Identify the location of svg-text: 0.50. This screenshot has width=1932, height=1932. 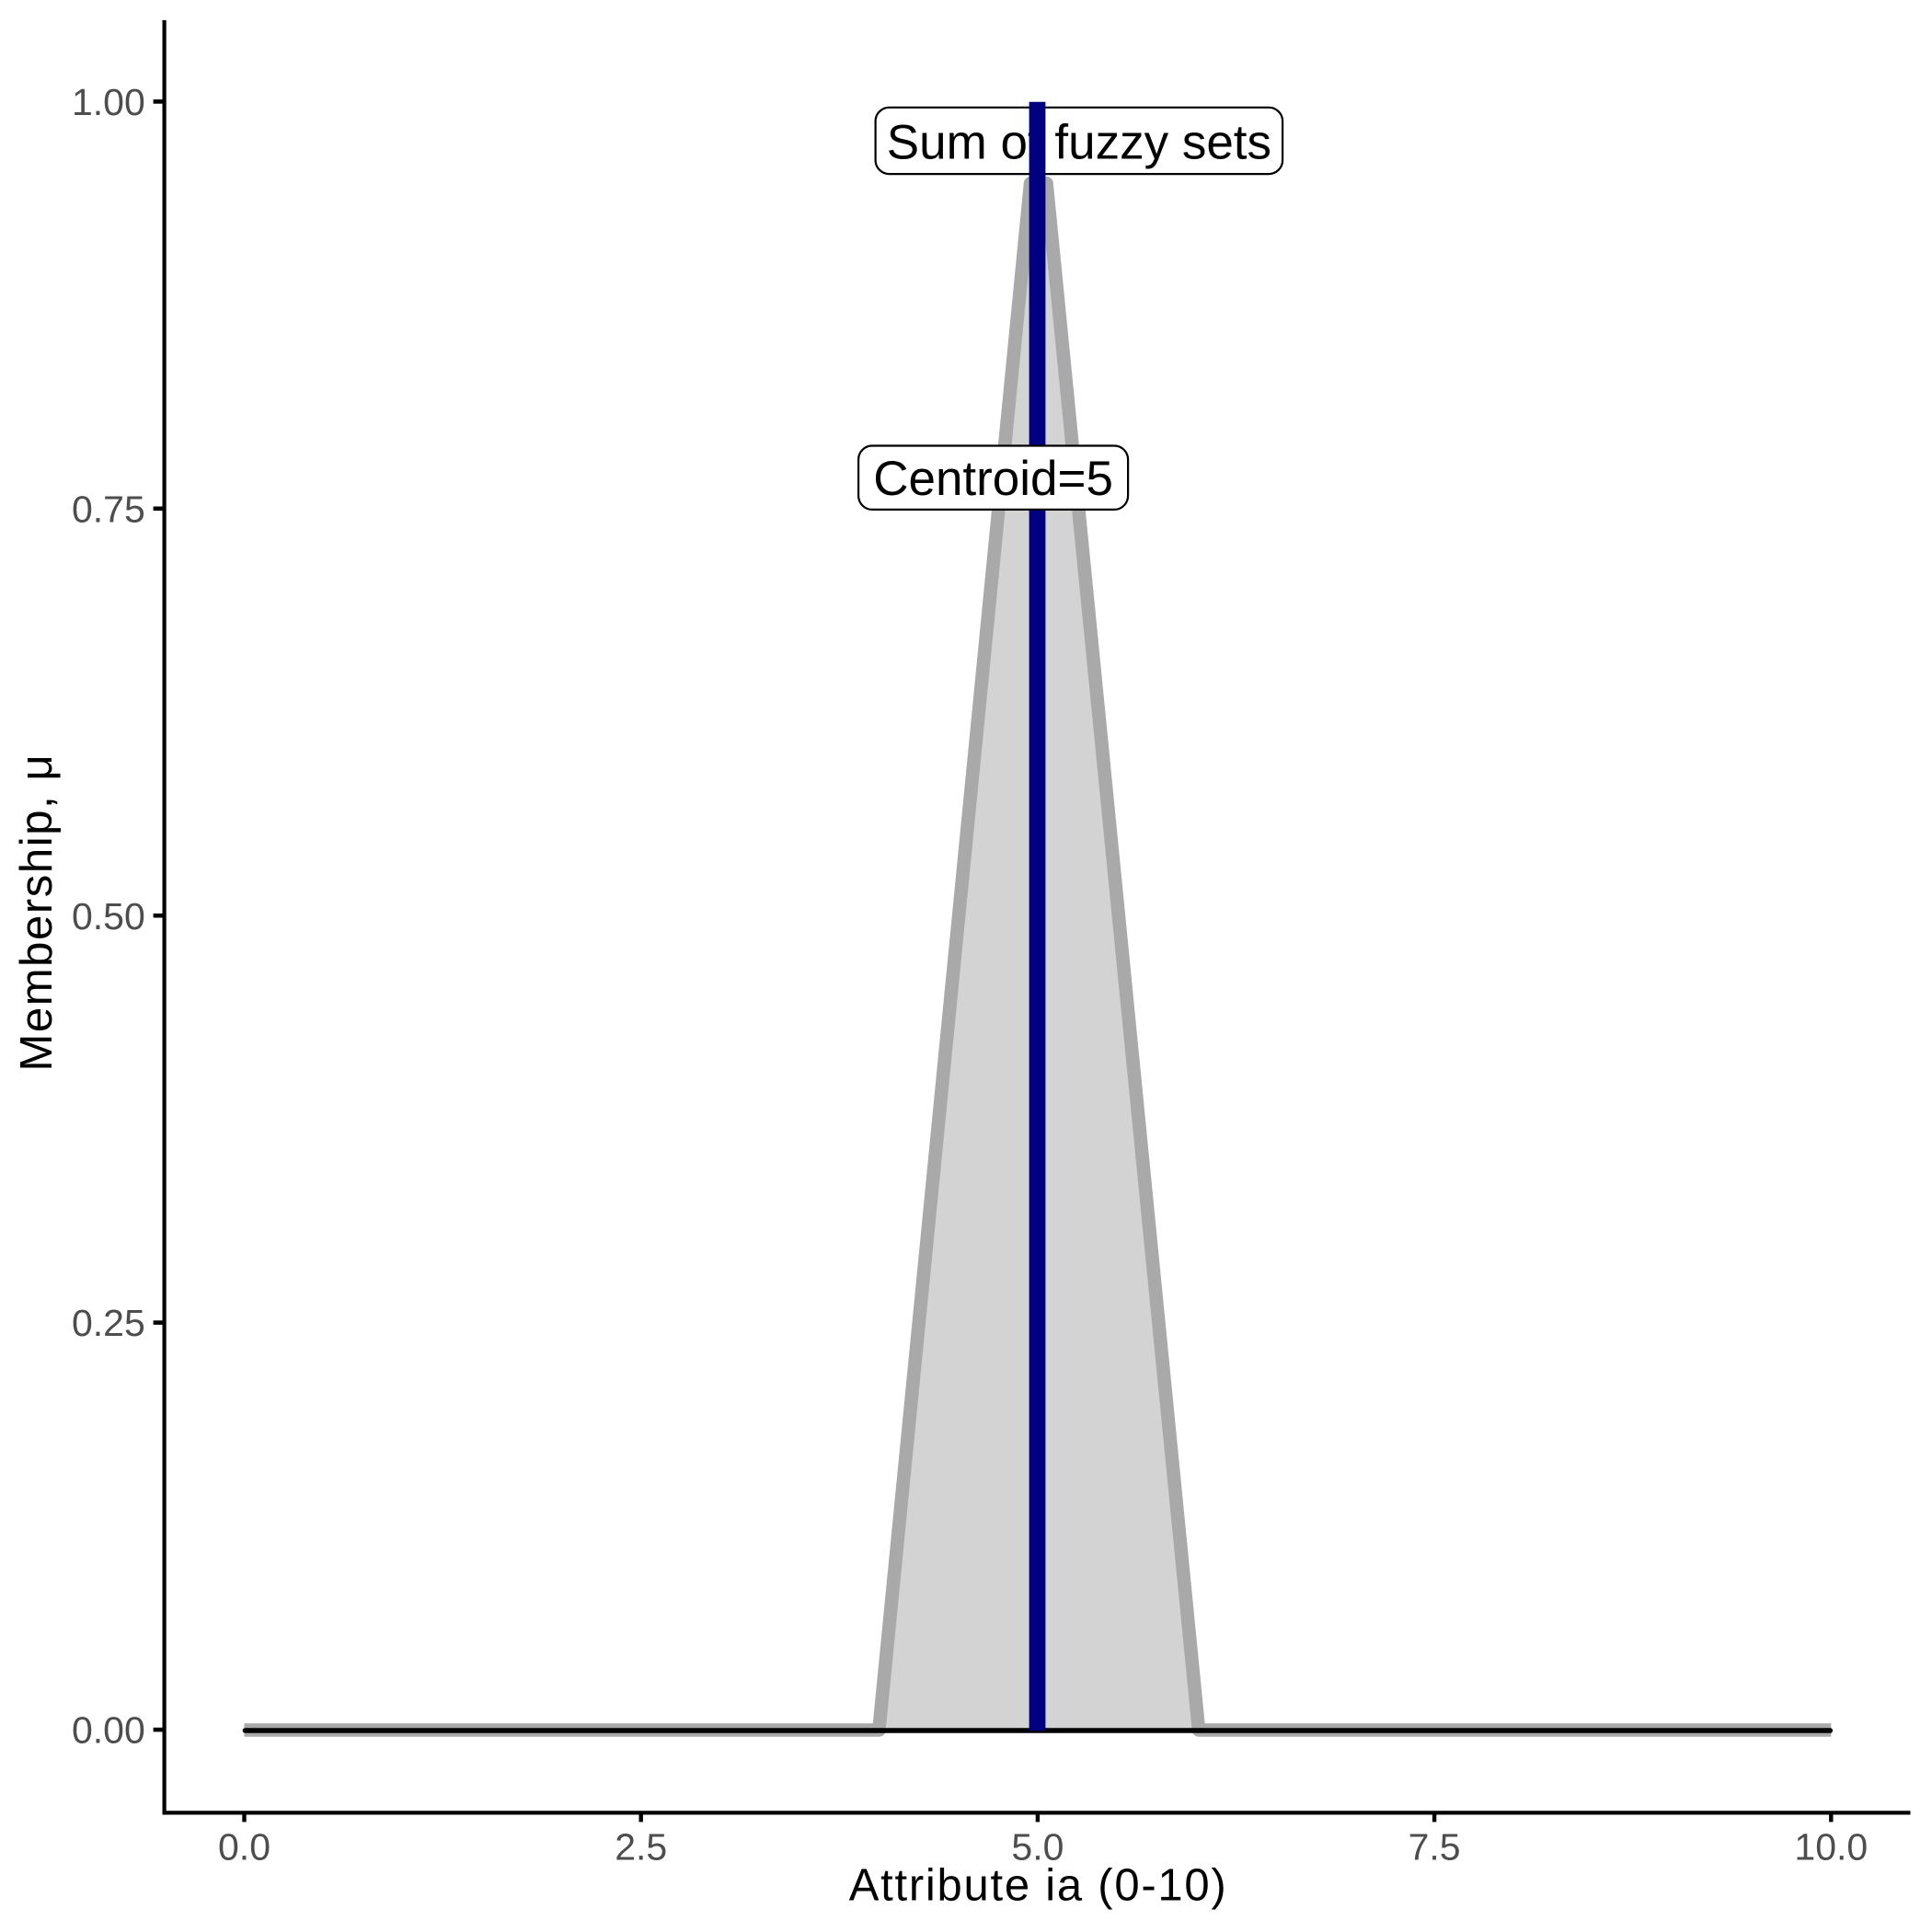
(108, 916).